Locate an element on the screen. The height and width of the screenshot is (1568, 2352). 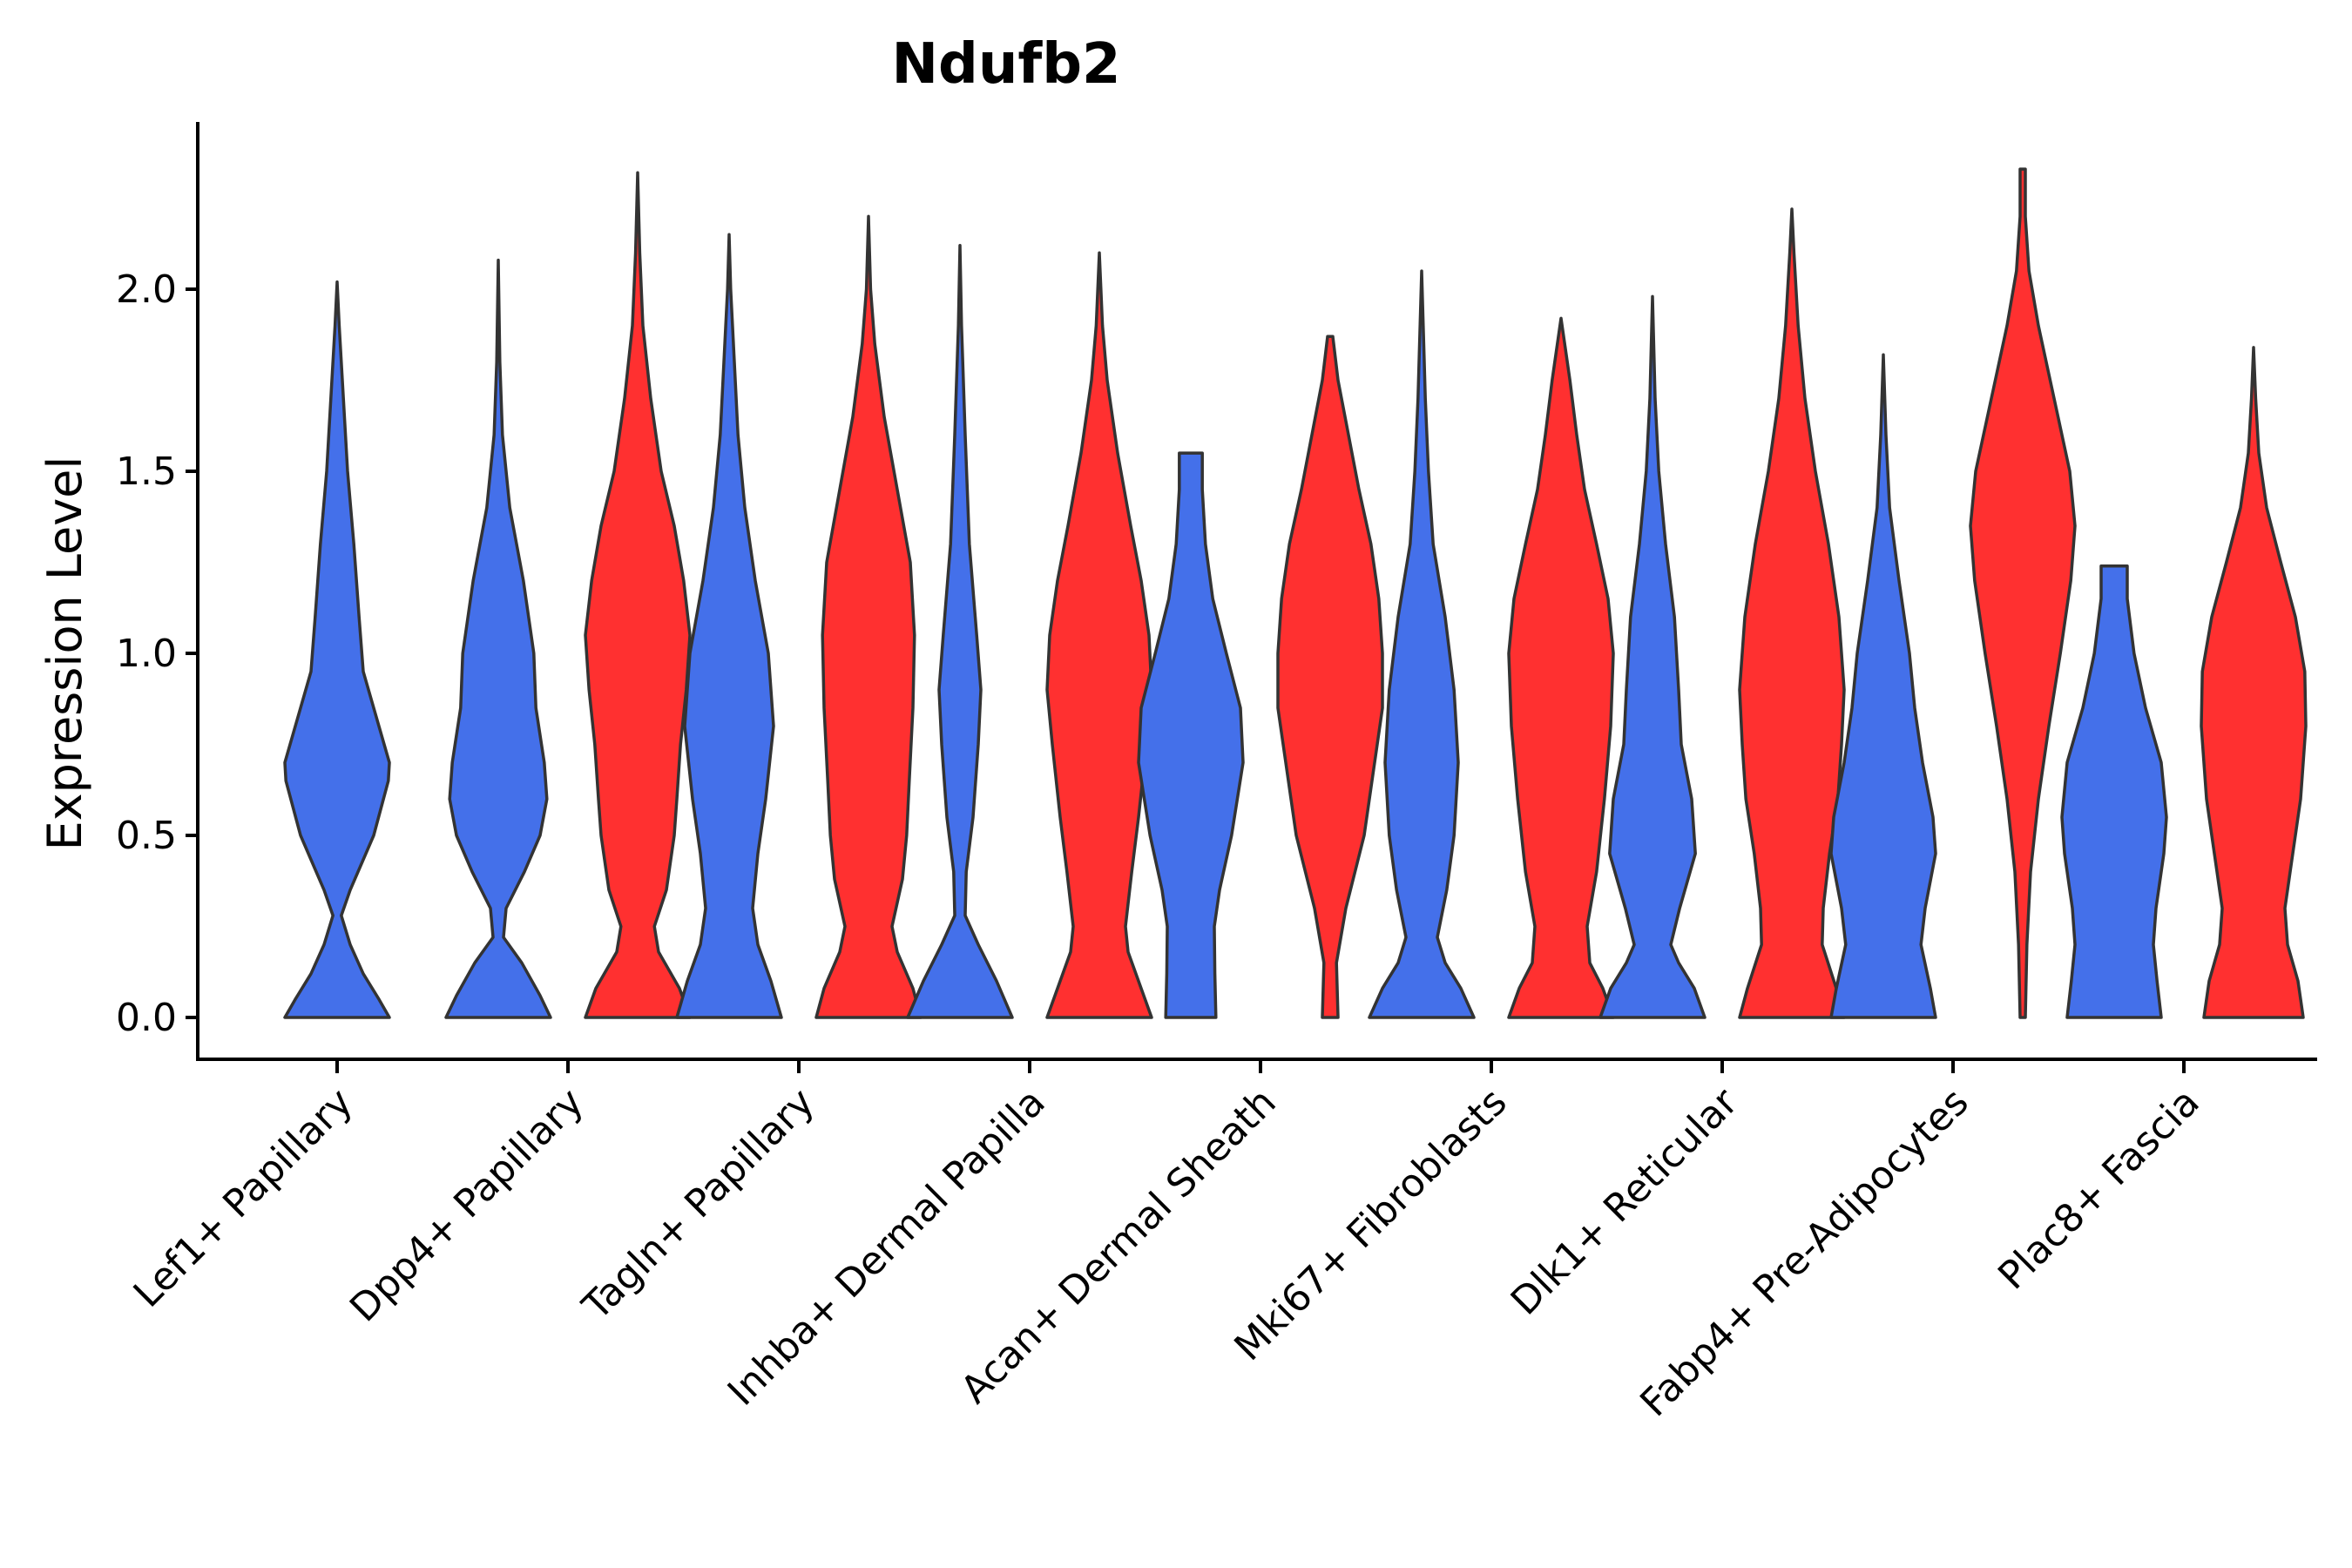
x-tick-label-8: Plac8+ Fascia is located at coordinates (2099, 1189).